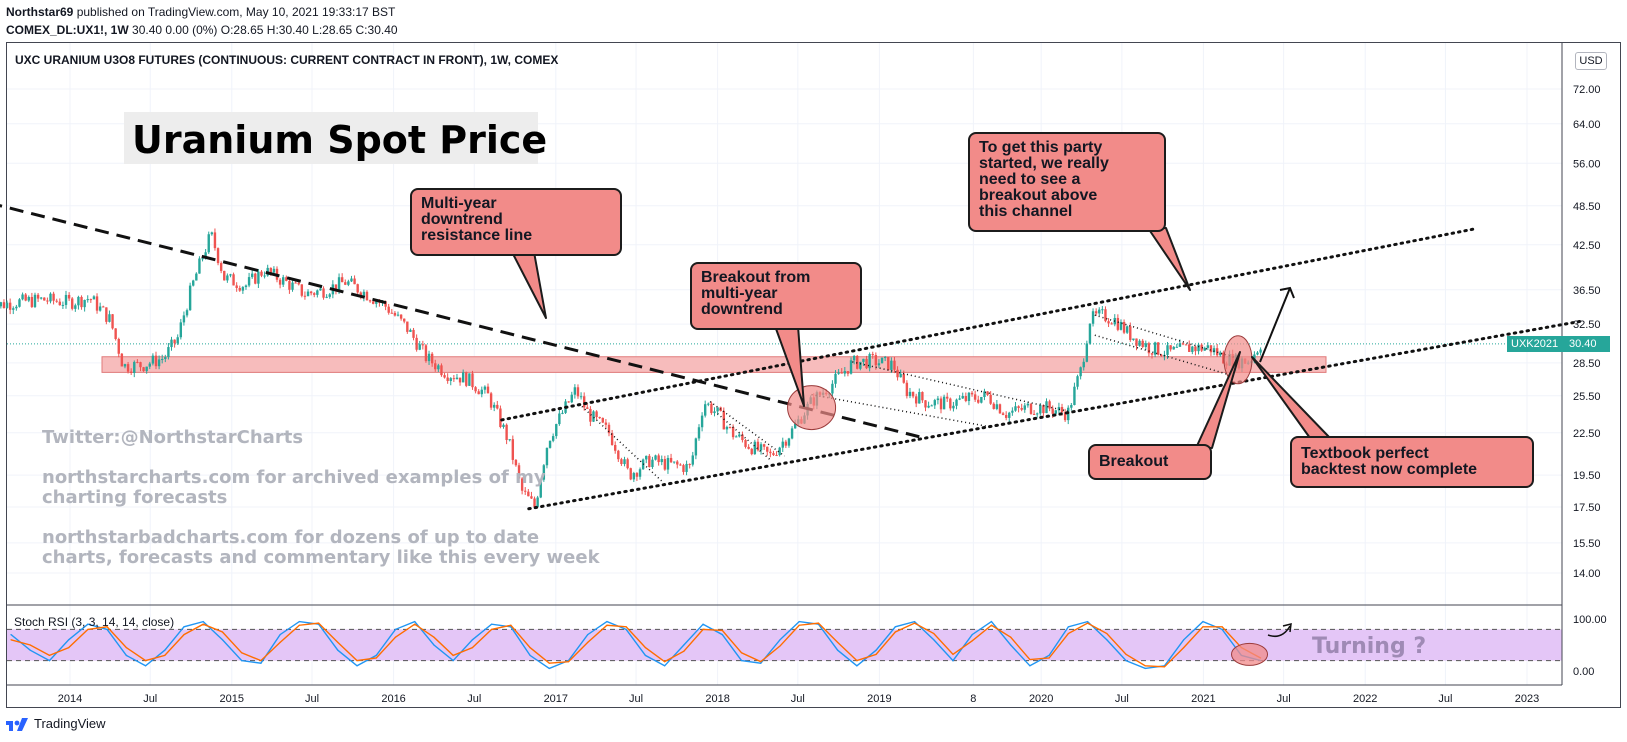  I want to click on twitter-watermark: Twitter:@NorthstarCharts, so click(173, 437).